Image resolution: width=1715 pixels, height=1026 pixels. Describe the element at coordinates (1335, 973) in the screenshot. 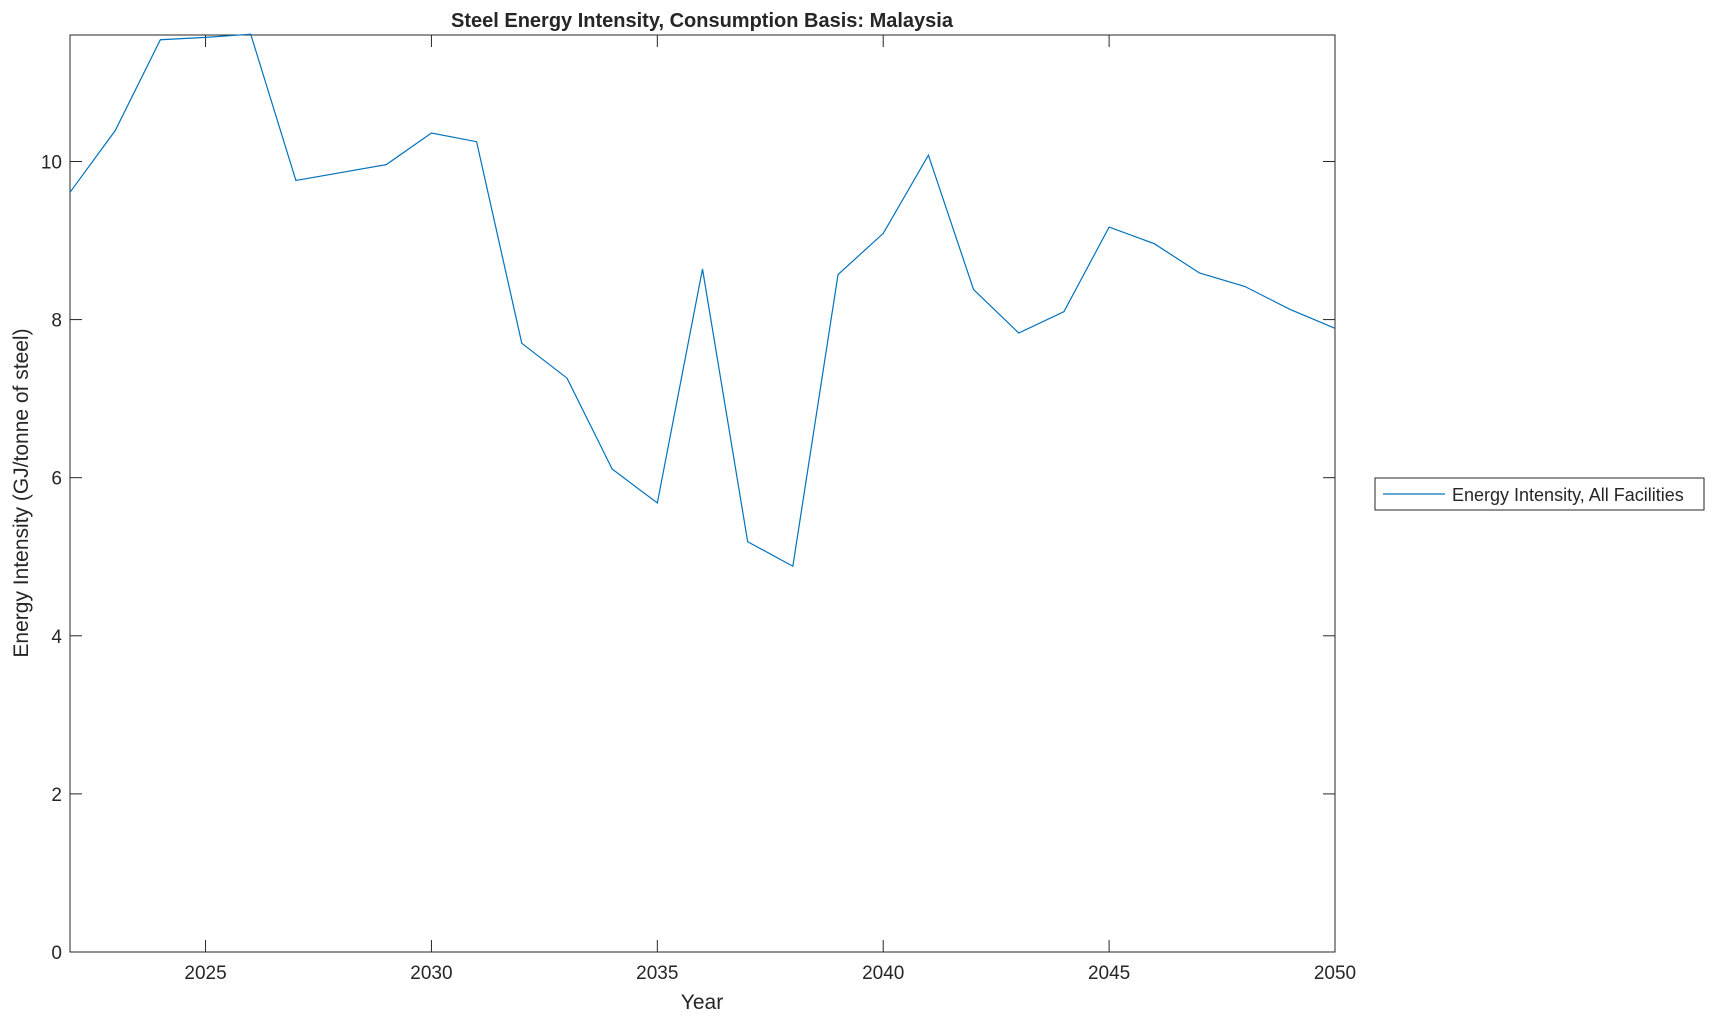

I see `x-tick-label: 2050` at that location.